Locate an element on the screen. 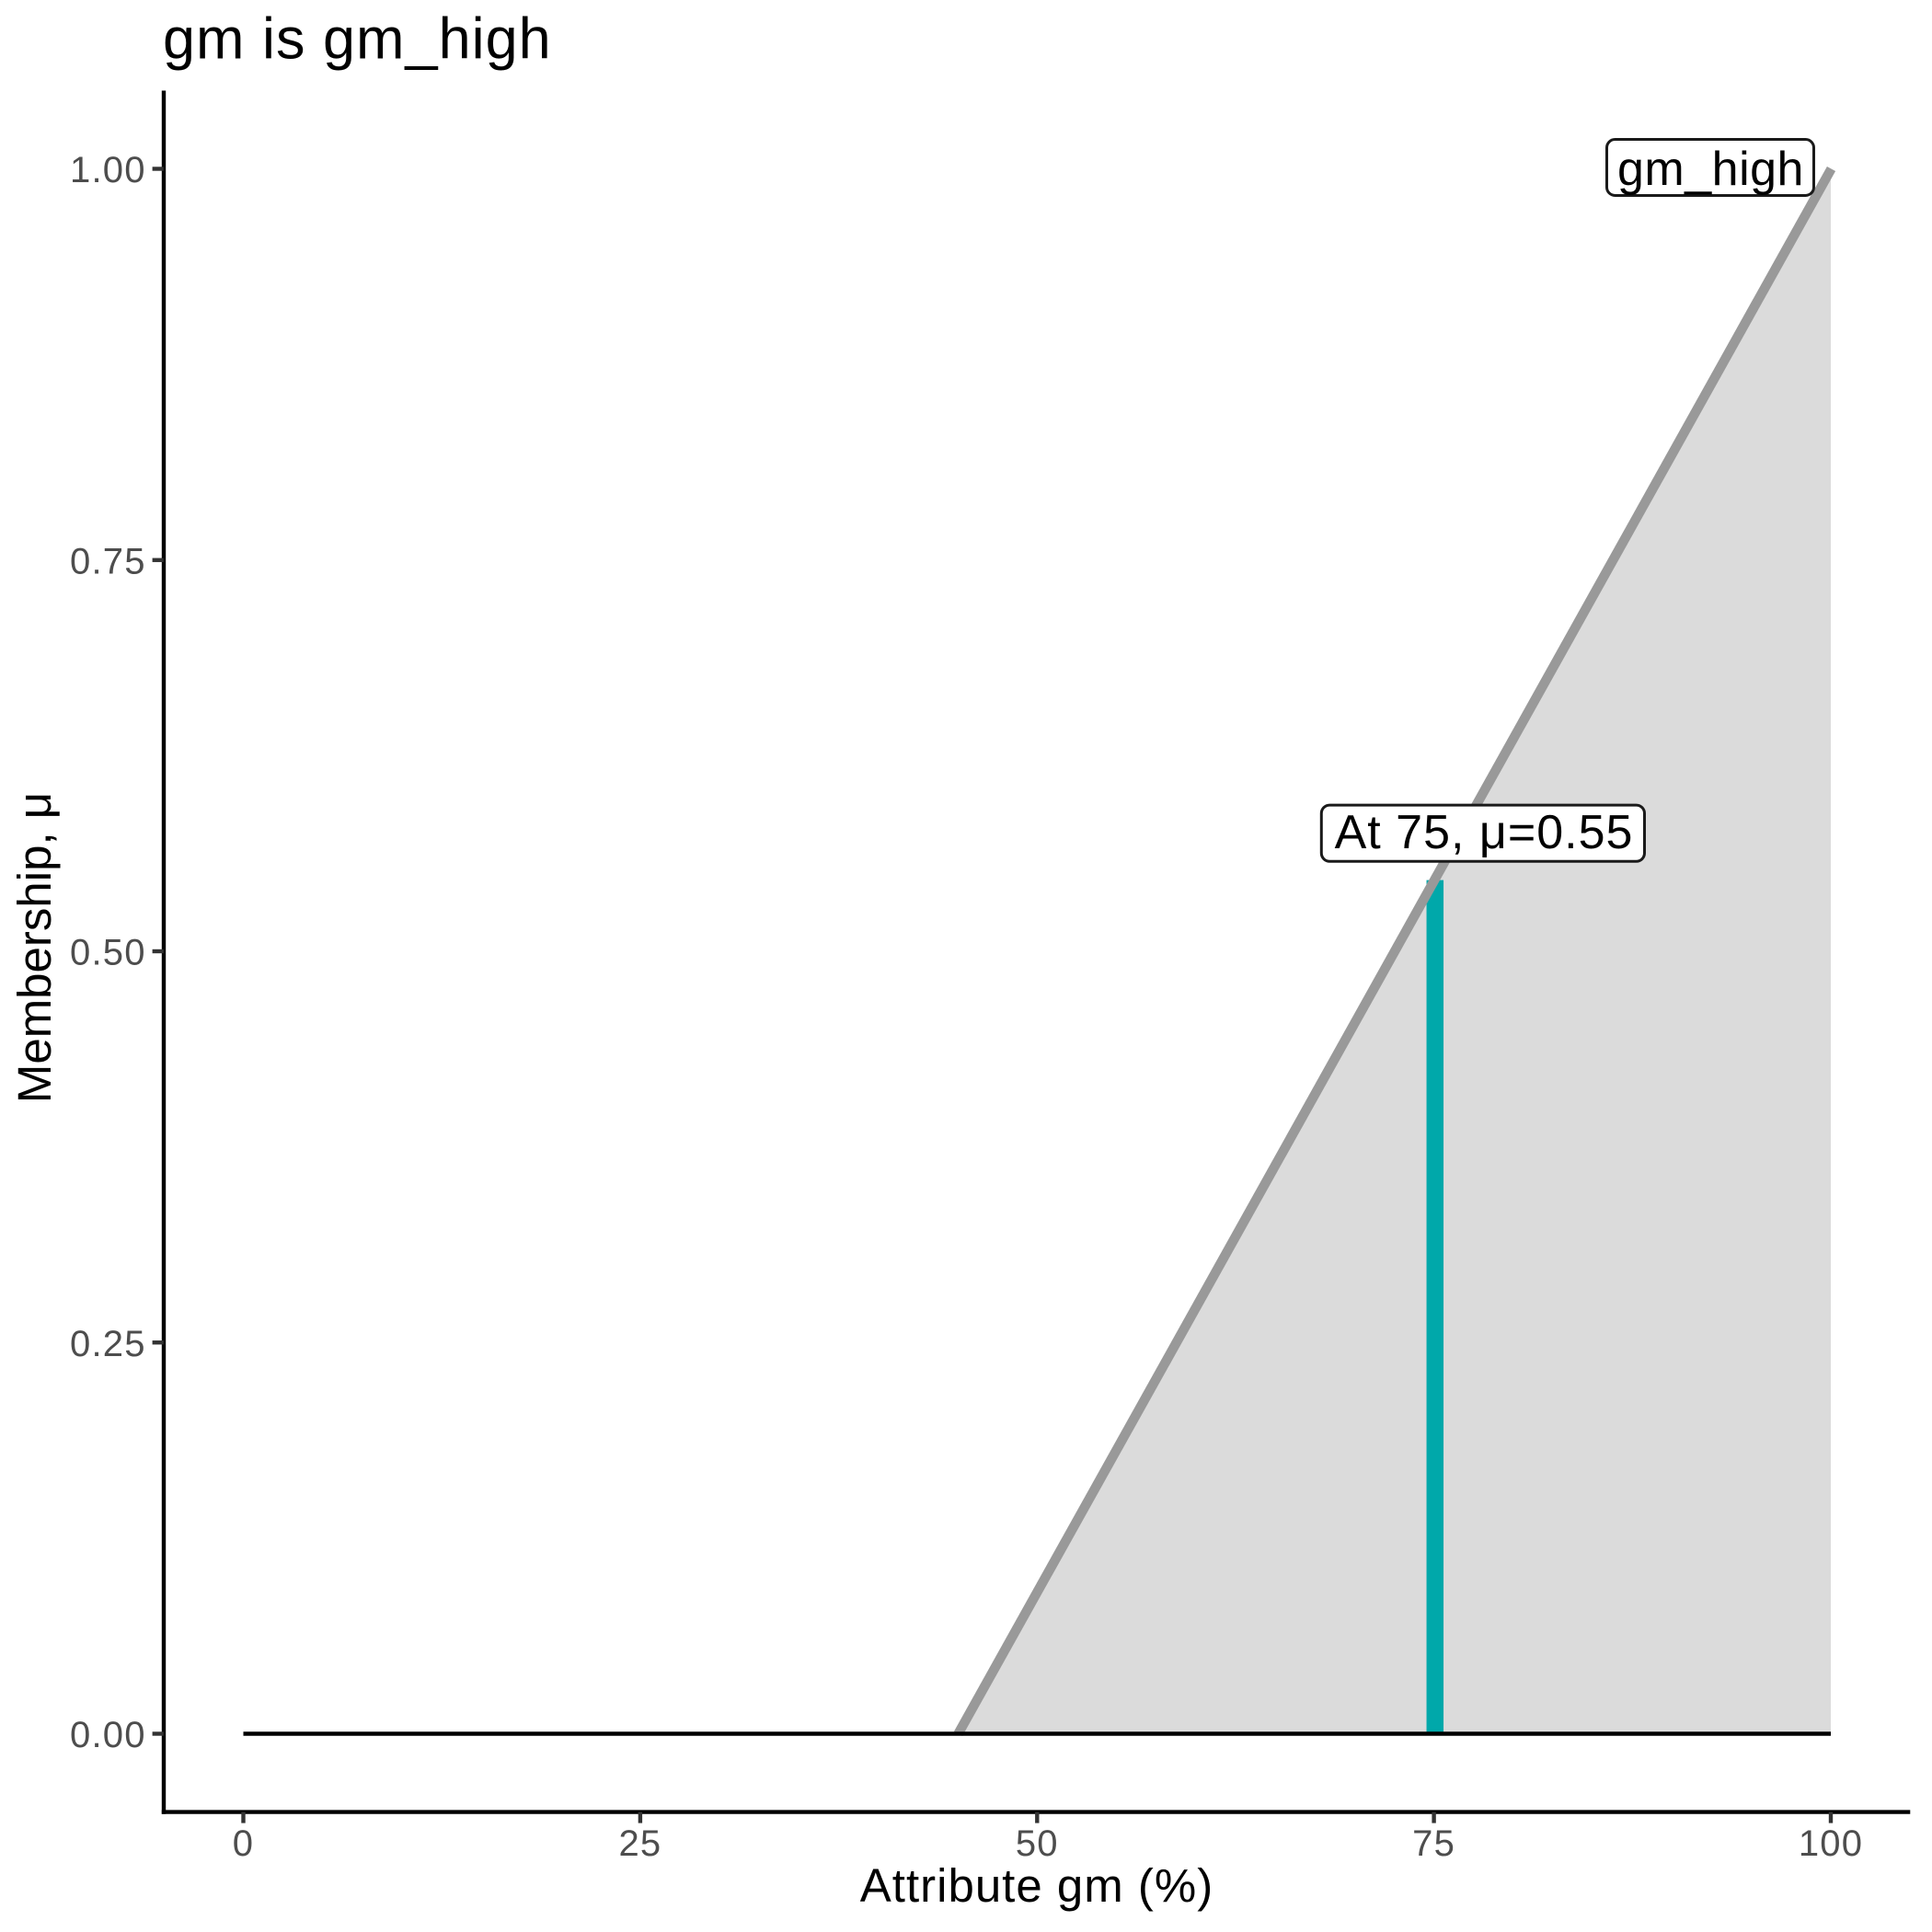 The width and height of the screenshot is (1932, 1932). svg-text: Attribute gm (%) is located at coordinates (1036, 1886).